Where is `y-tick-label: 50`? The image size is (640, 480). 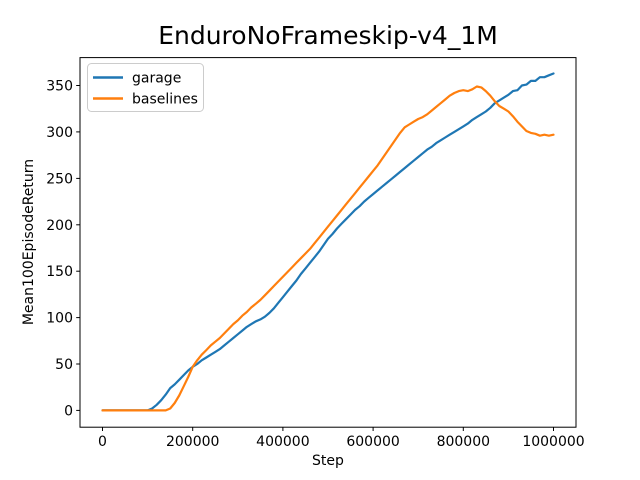 y-tick-label: 50 is located at coordinates (64, 365).